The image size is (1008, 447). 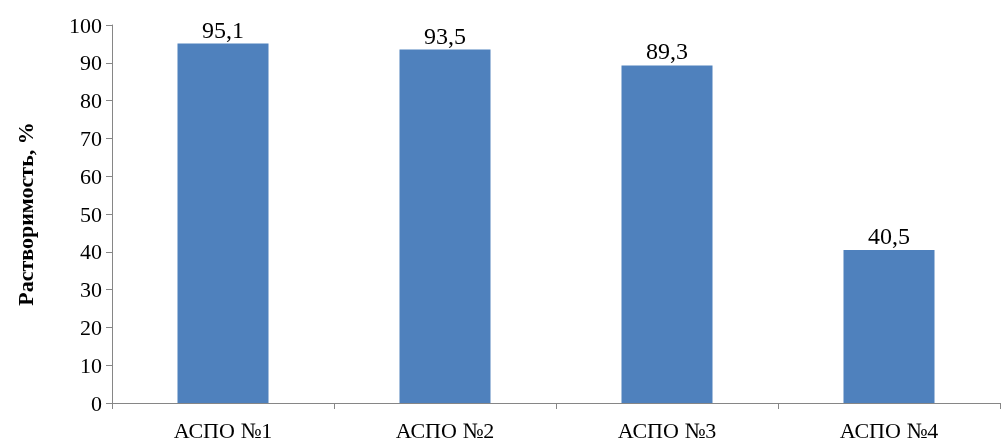 I want to click on data-label: 89,3, so click(x=667, y=51).